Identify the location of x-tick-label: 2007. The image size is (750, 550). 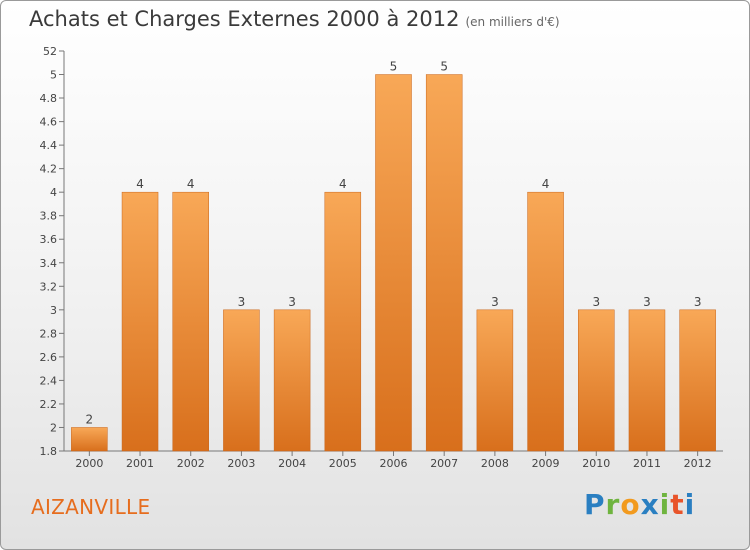
(444, 463).